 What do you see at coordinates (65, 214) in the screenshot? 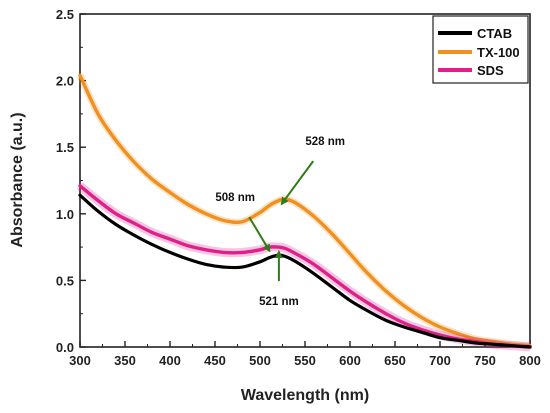
I see `y-tick-label: 1.0` at bounding box center [65, 214].